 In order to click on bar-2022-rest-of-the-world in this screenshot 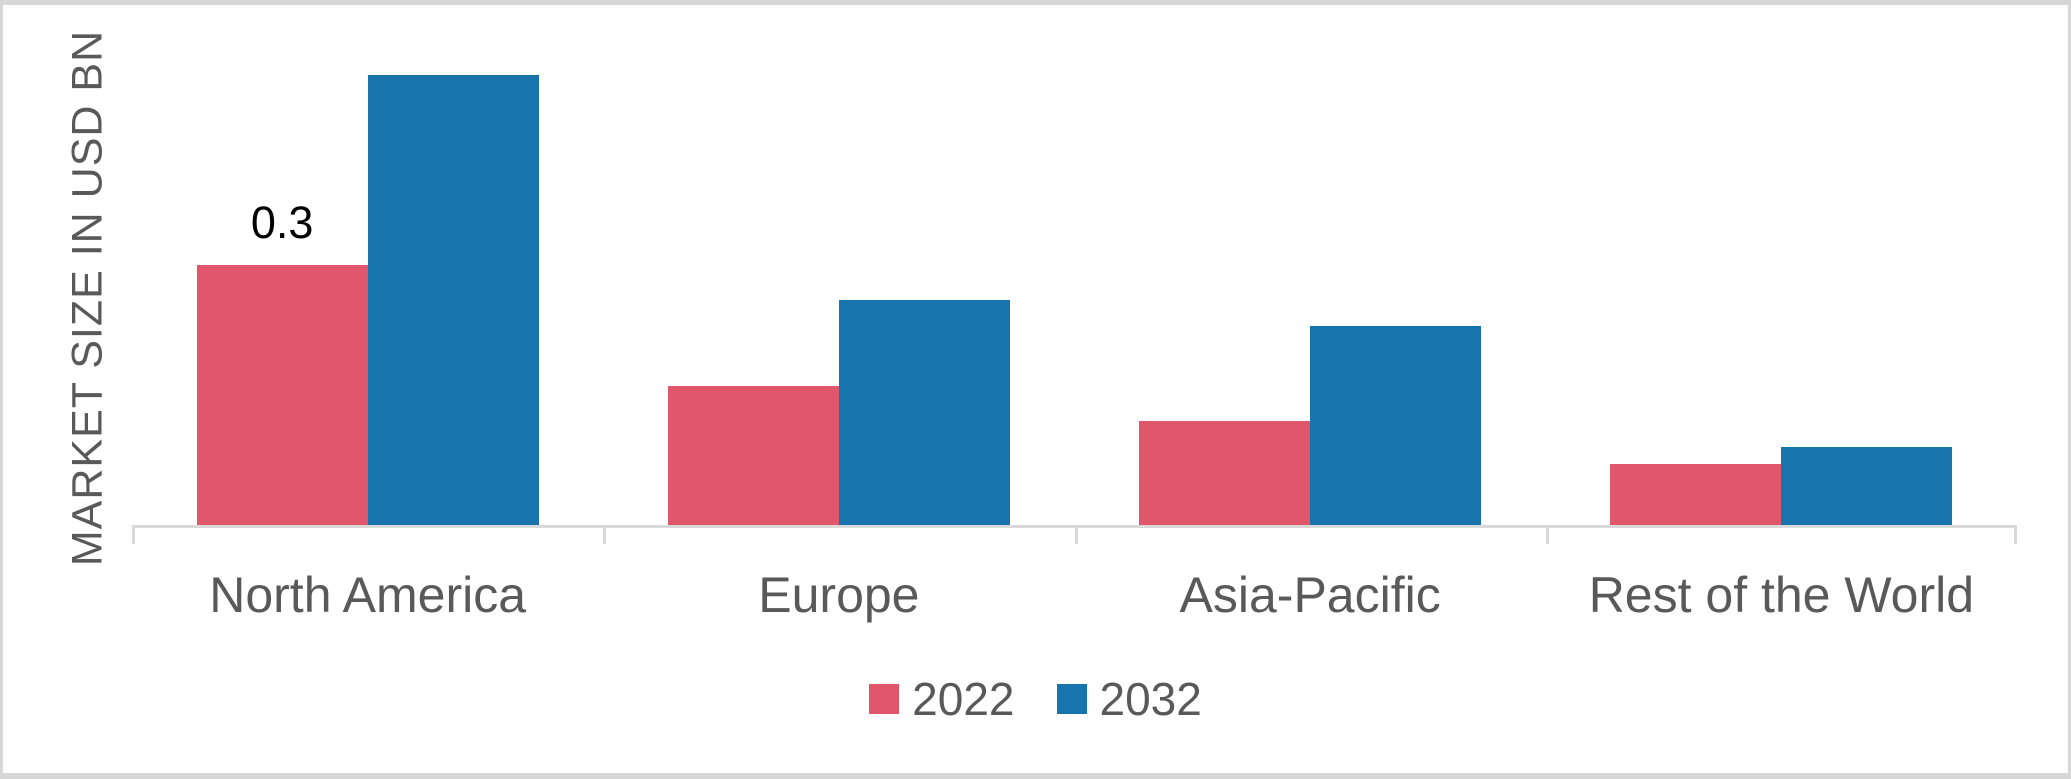, I will do `click(1696, 494)`.